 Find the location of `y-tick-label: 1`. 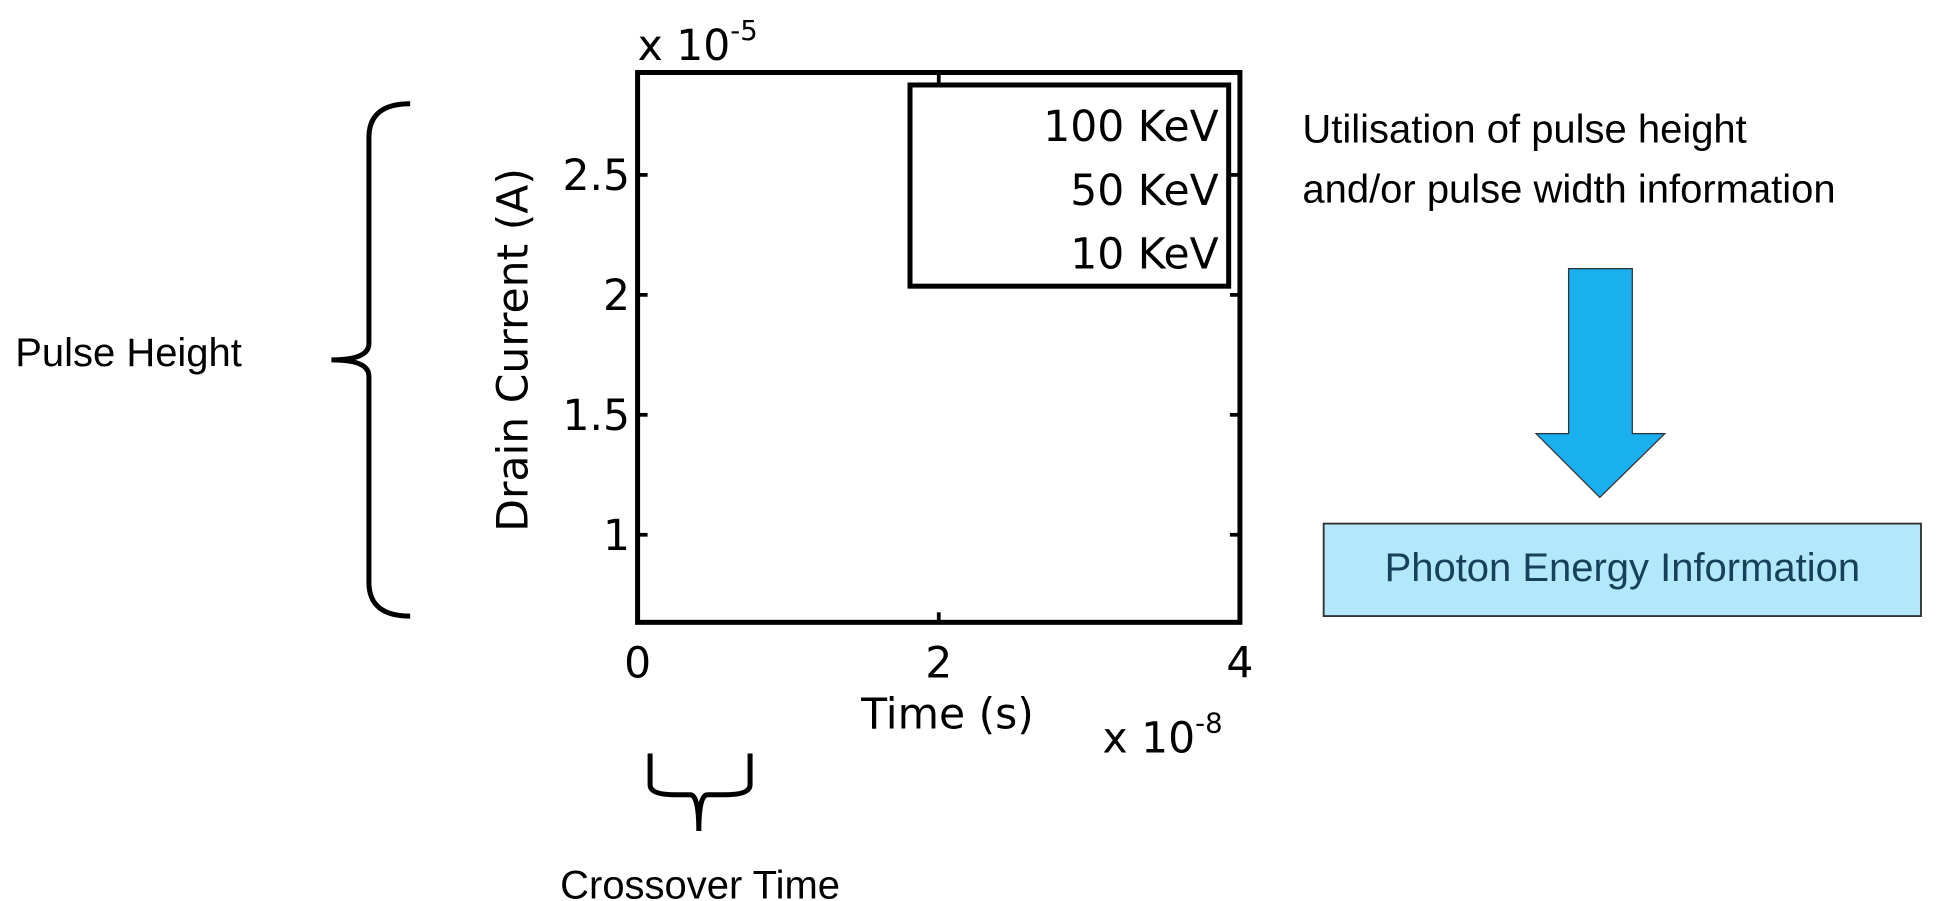

y-tick-label: 1 is located at coordinates (616, 536).